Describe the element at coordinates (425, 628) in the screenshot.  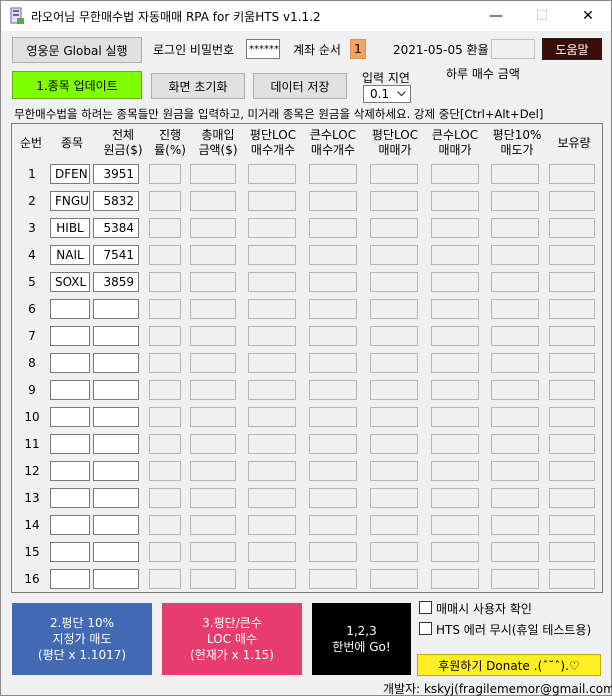
I see `ignore-hts-error-checkbox` at that location.